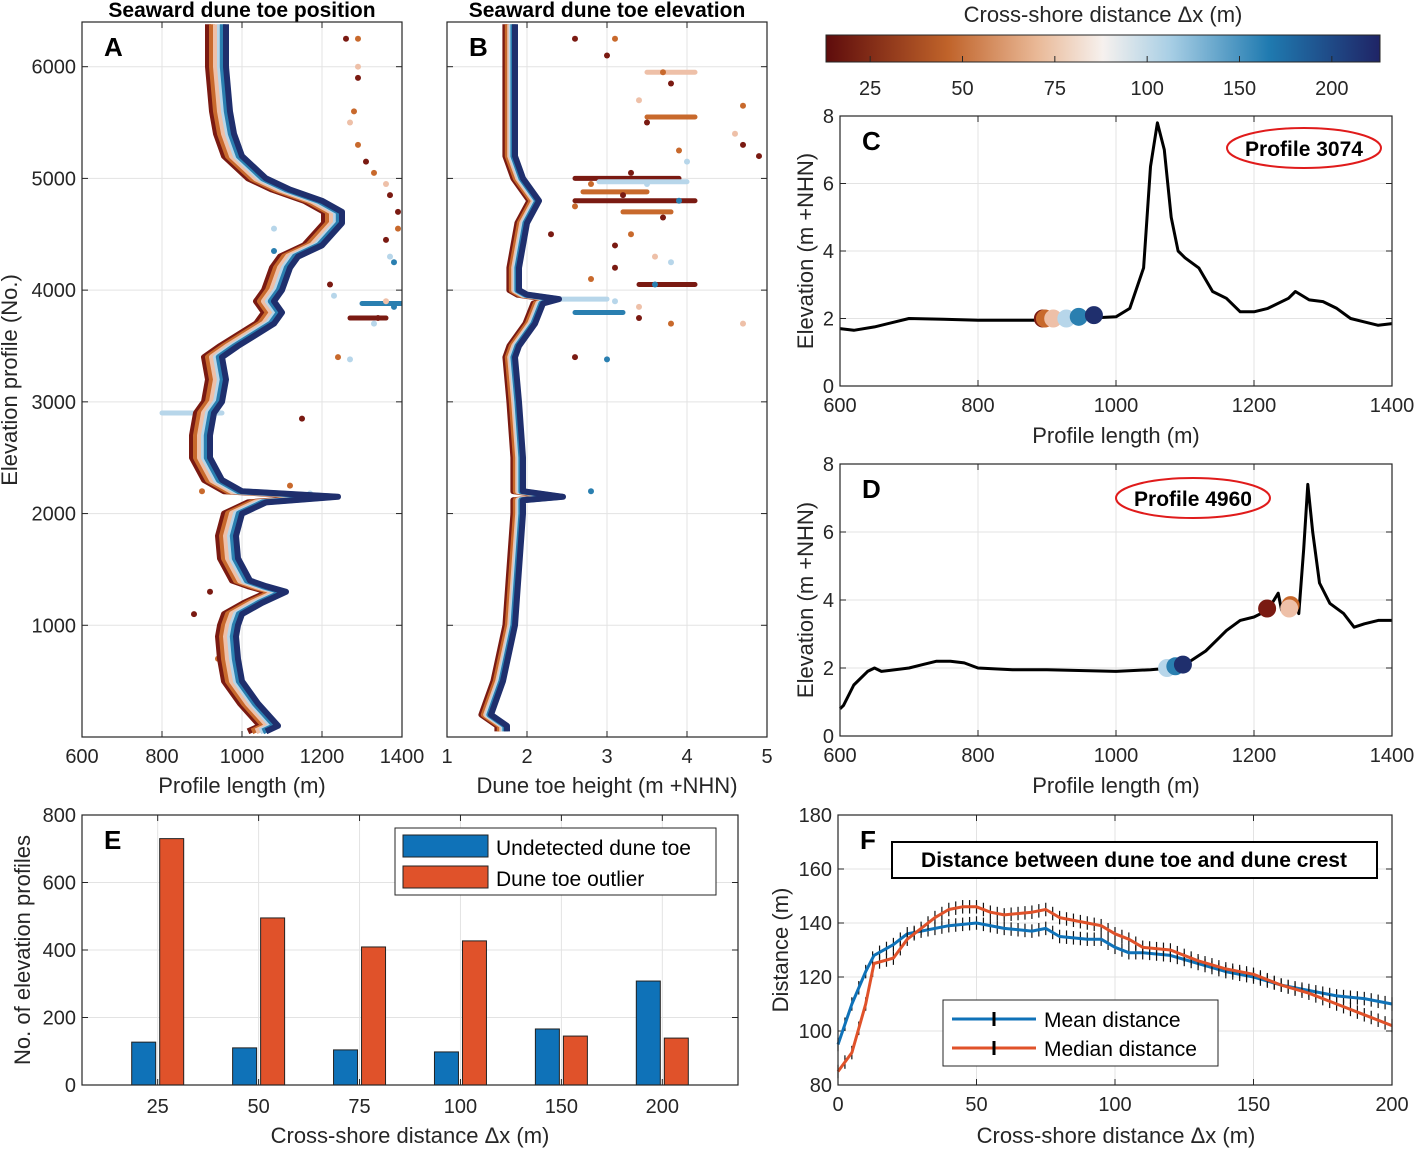 The width and height of the screenshot is (1417, 1149). What do you see at coordinates (1115, 596) in the screenshot?
I see `elevation-profile-line` at bounding box center [1115, 596].